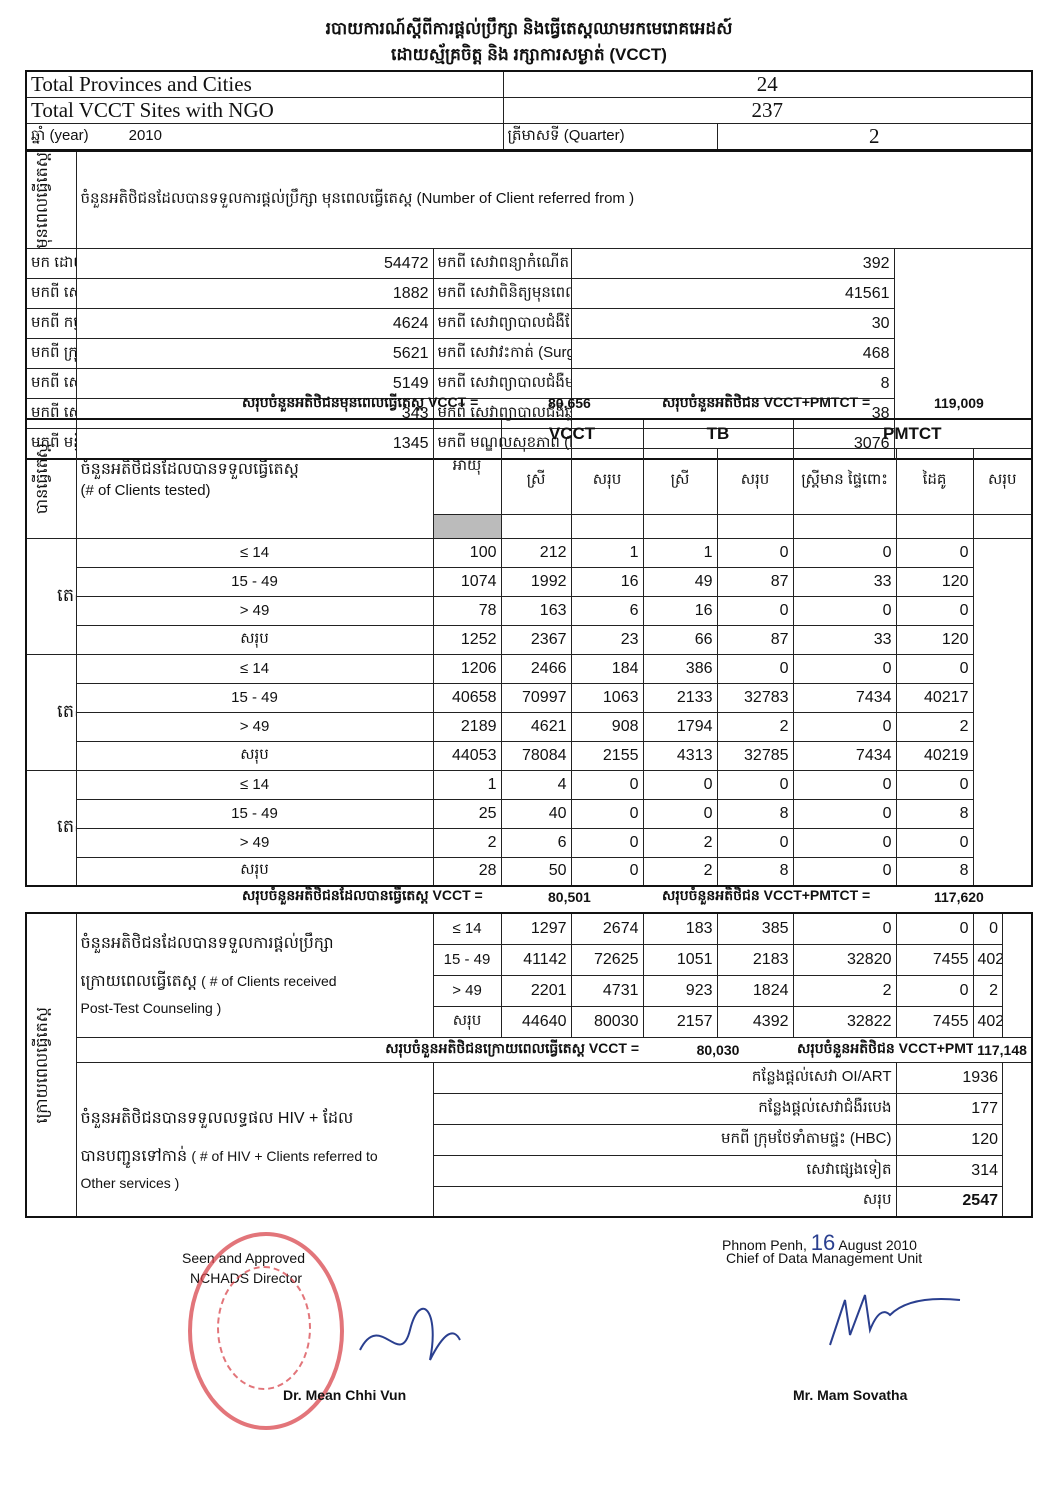  I want to click on result-group-label: តេស្ត HIV Indeterminate, so click(51, 828).